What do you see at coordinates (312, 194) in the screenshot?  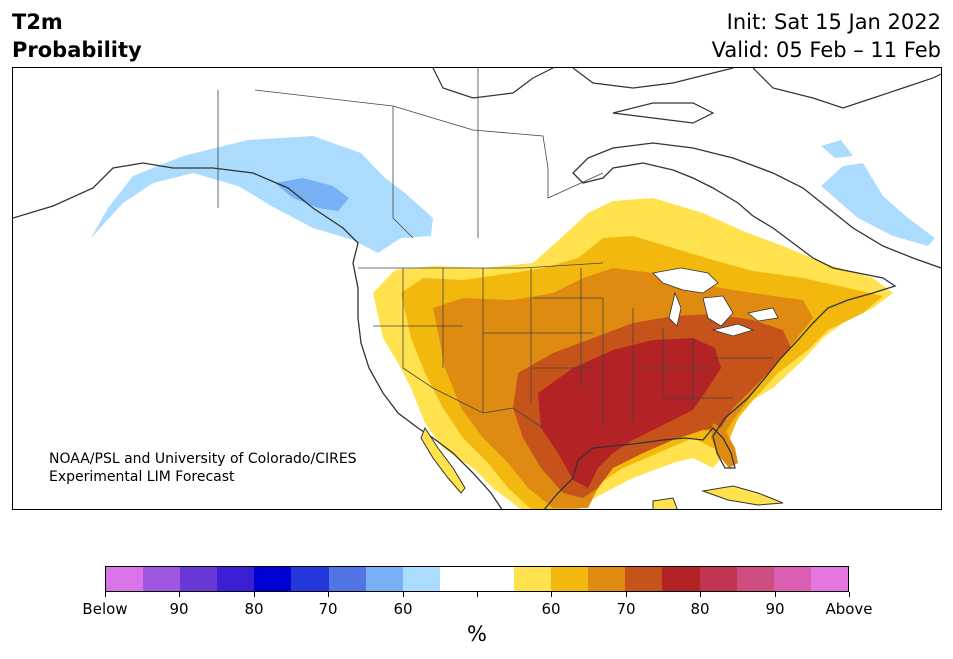 I see `cold-anomaly-core-alaska` at bounding box center [312, 194].